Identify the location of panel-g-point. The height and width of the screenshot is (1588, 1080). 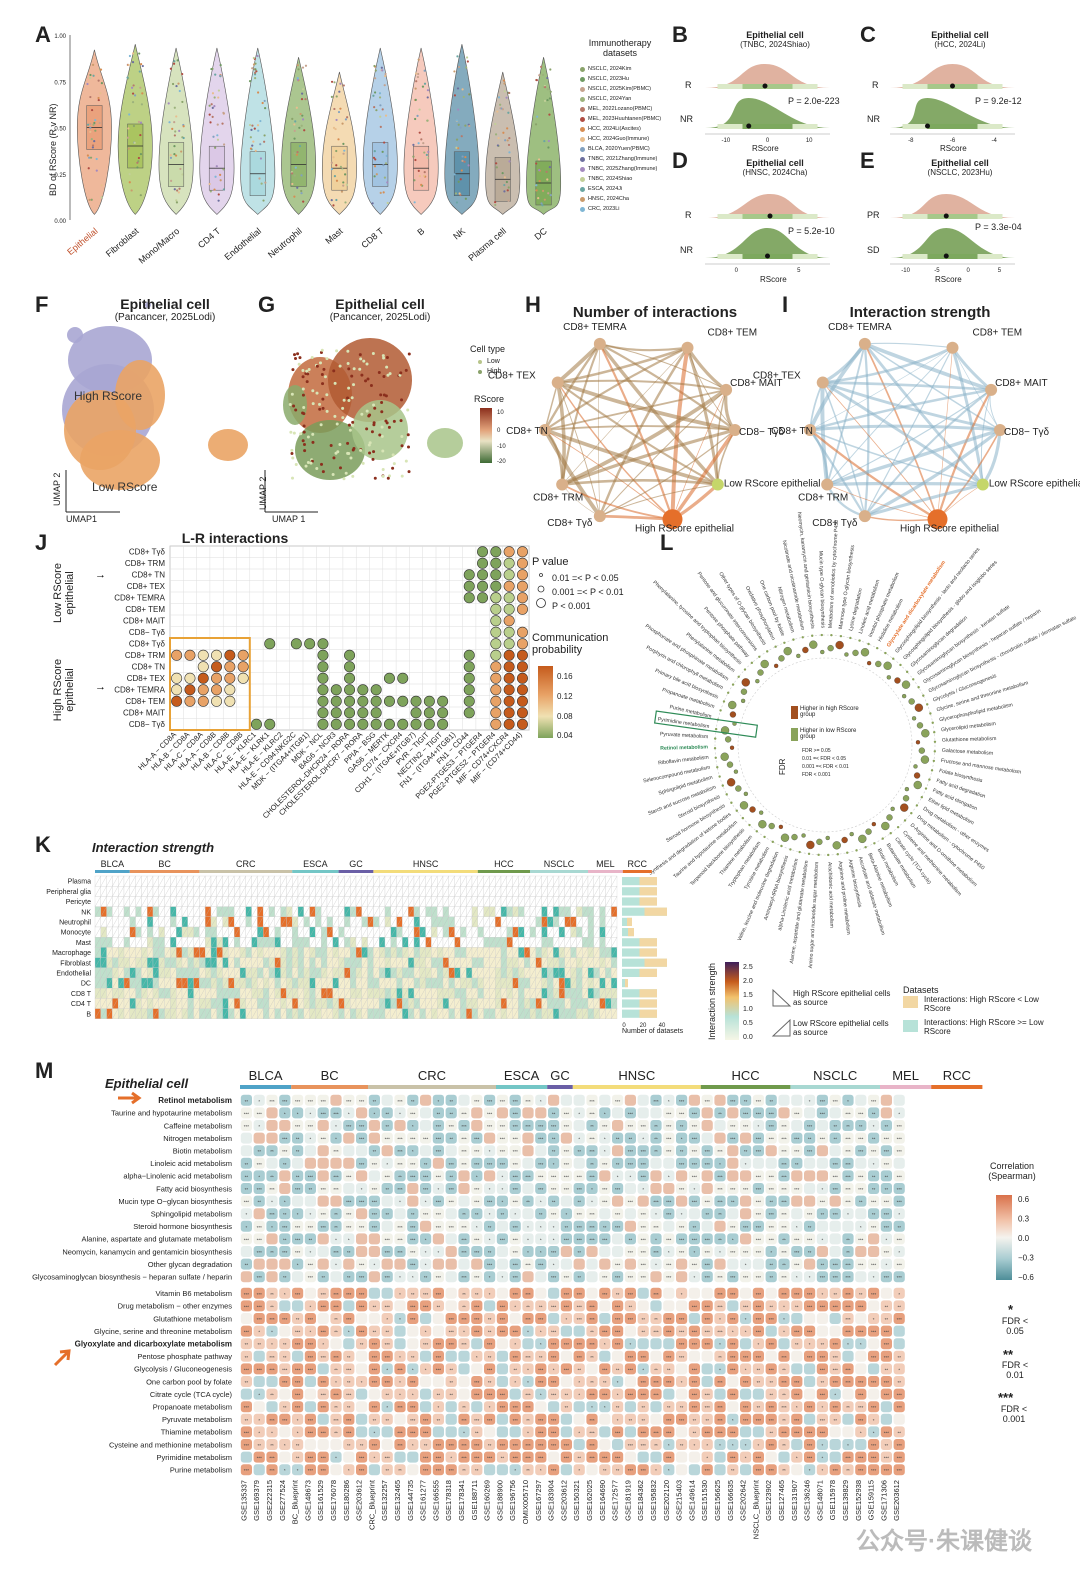
(327, 359).